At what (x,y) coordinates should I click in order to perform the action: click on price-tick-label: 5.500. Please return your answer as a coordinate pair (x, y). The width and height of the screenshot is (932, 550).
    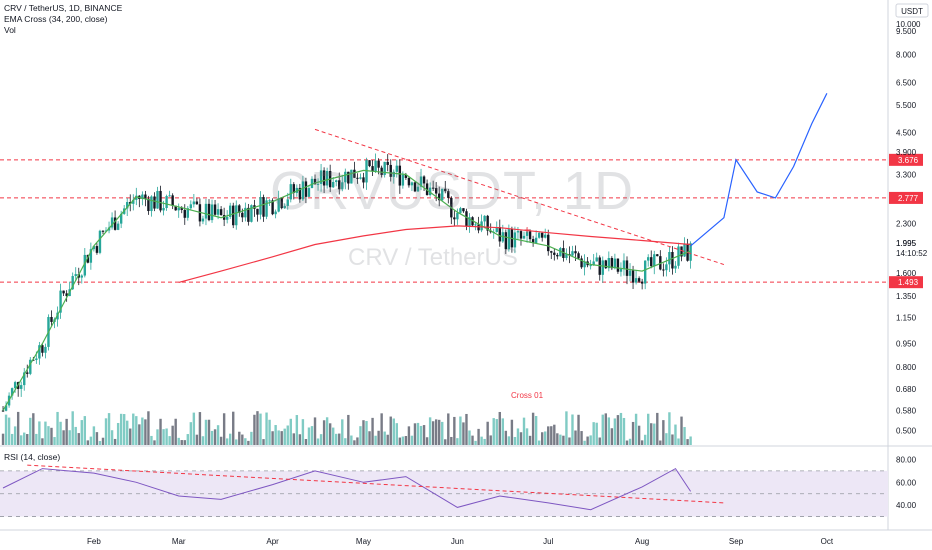
    Looking at the image, I should click on (906, 105).